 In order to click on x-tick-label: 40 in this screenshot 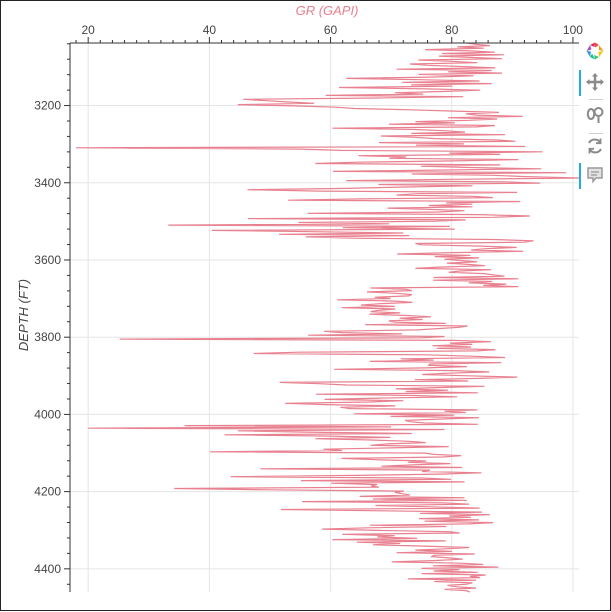, I will do `click(210, 30)`.